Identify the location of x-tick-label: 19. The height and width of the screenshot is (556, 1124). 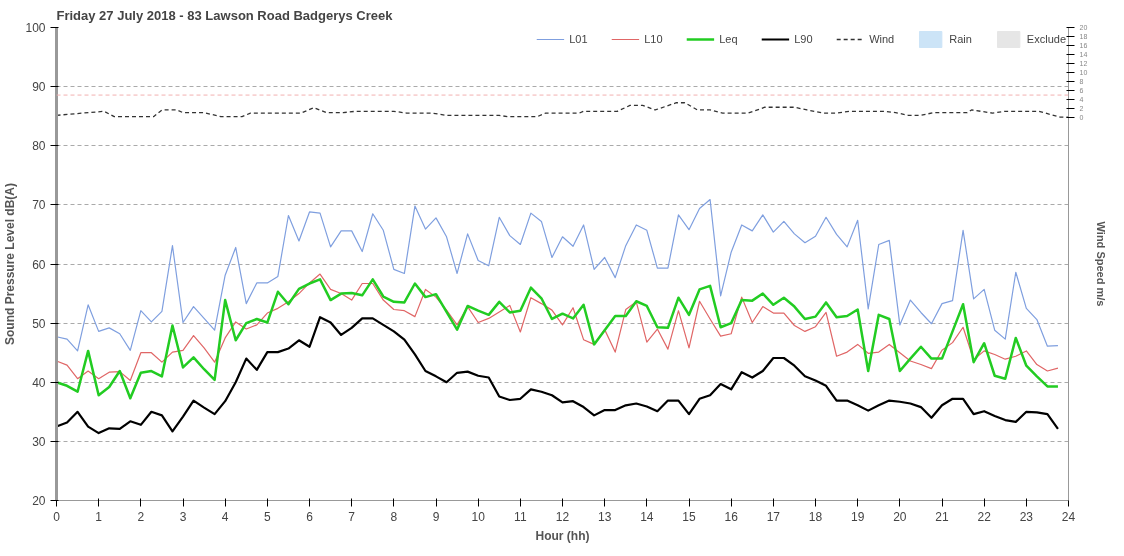
(857, 516).